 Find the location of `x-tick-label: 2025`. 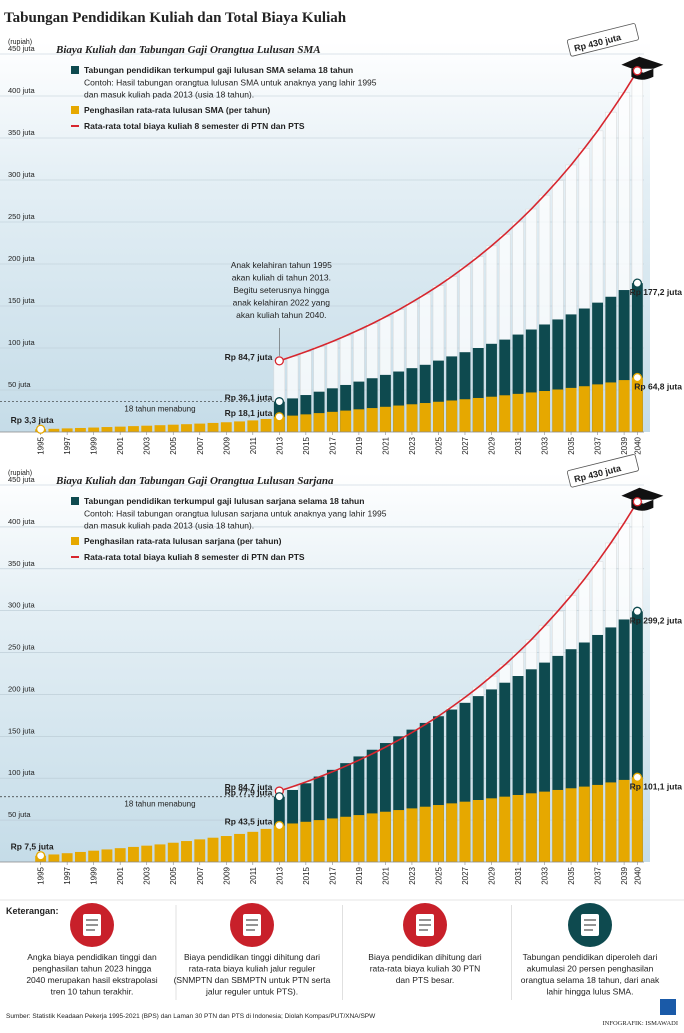

x-tick-label: 2025 is located at coordinates (438, 445).